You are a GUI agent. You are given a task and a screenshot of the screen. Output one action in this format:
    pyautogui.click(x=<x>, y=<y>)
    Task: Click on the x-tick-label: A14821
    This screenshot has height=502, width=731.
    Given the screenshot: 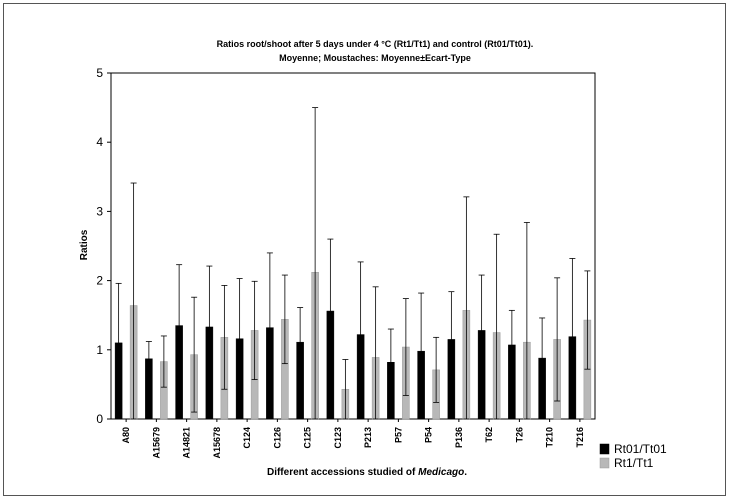 What is the action you would take?
    pyautogui.click(x=187, y=443)
    